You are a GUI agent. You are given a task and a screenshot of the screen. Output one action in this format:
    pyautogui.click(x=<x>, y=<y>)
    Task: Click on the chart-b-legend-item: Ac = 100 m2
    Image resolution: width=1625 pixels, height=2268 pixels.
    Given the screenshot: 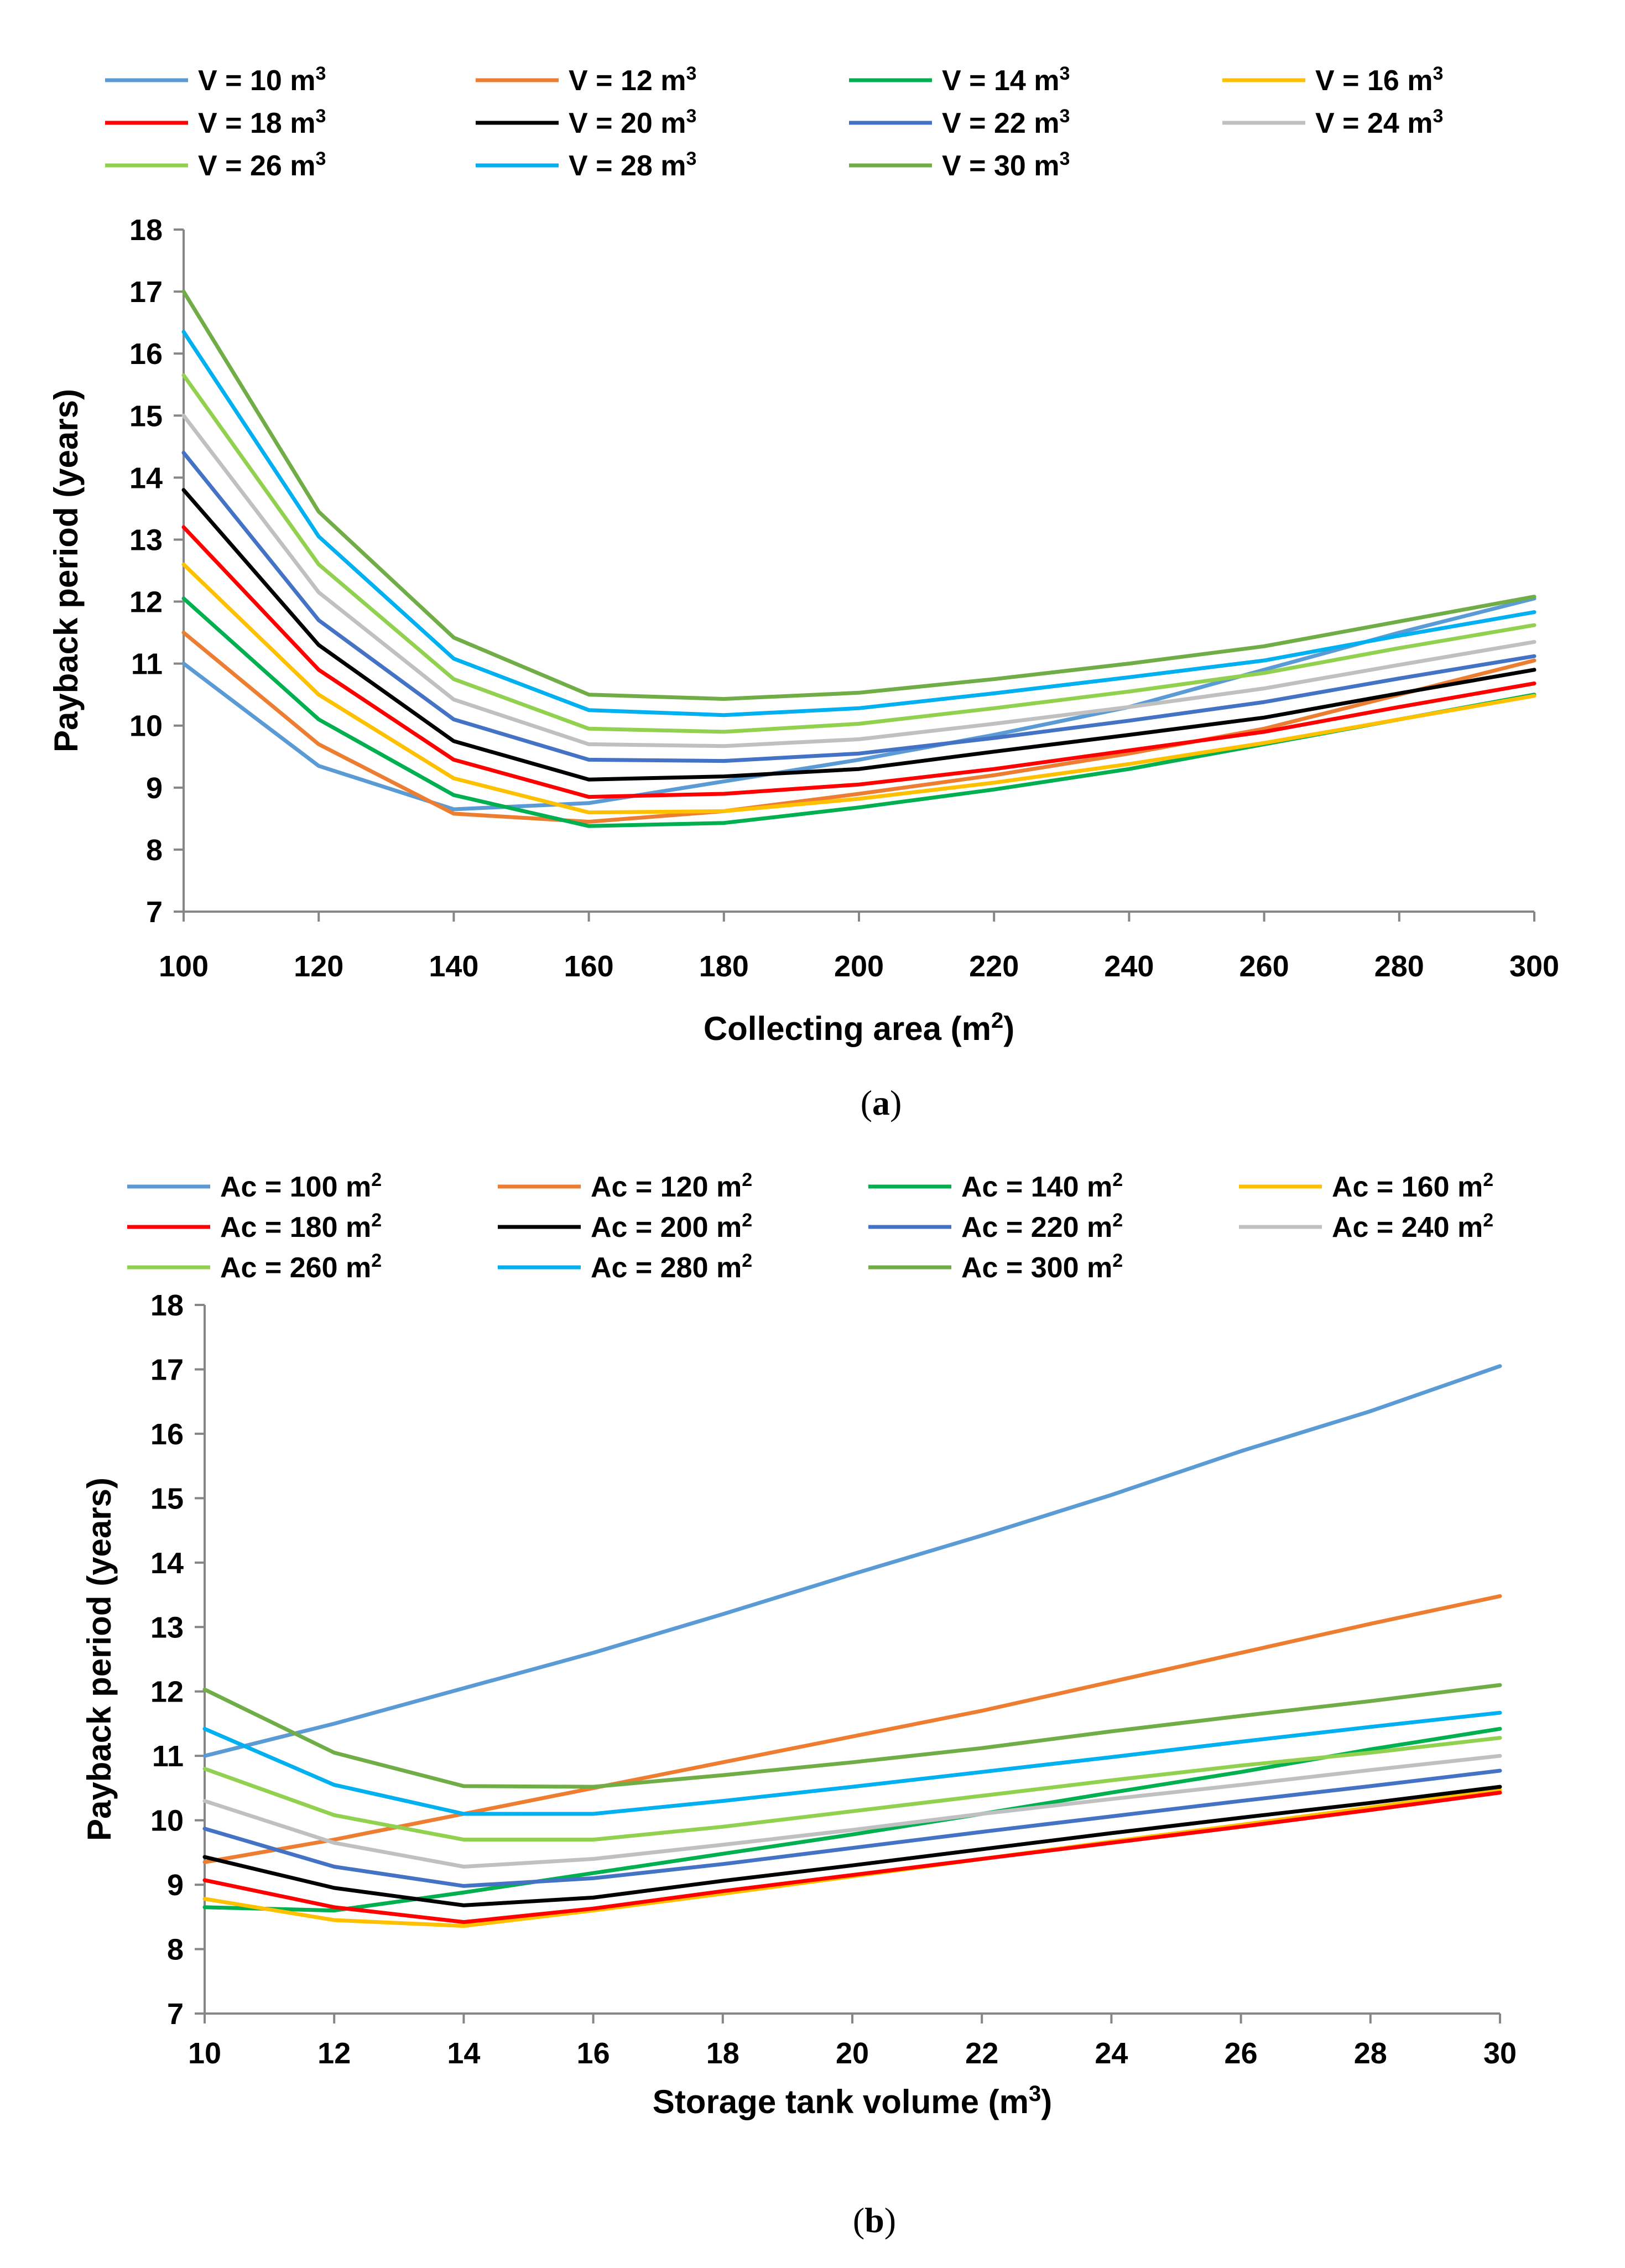 What is the action you would take?
    pyautogui.click(x=254, y=1186)
    